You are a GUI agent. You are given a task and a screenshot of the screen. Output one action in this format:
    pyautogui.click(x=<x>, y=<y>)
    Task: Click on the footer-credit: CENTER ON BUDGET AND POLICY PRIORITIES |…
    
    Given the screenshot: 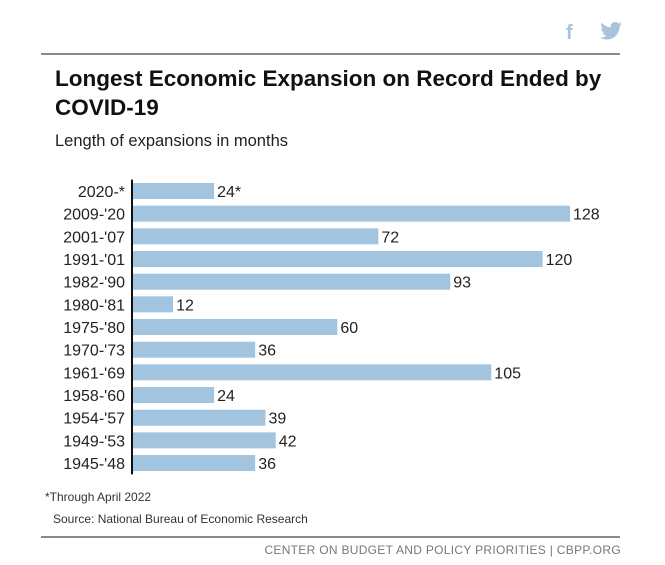 What is the action you would take?
    pyautogui.click(x=442, y=550)
    